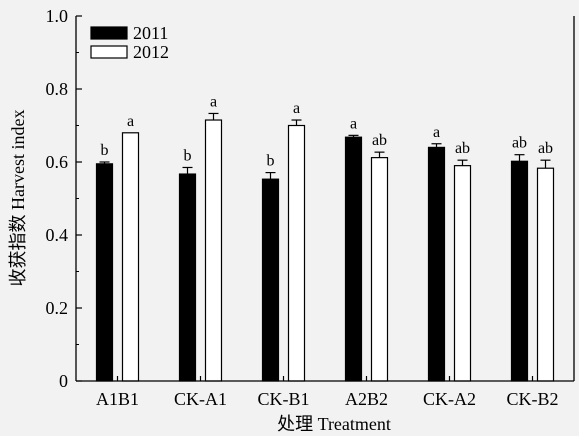 The height and width of the screenshot is (436, 579). What do you see at coordinates (150, 33) in the screenshot?
I see `legend-label: 2011` at bounding box center [150, 33].